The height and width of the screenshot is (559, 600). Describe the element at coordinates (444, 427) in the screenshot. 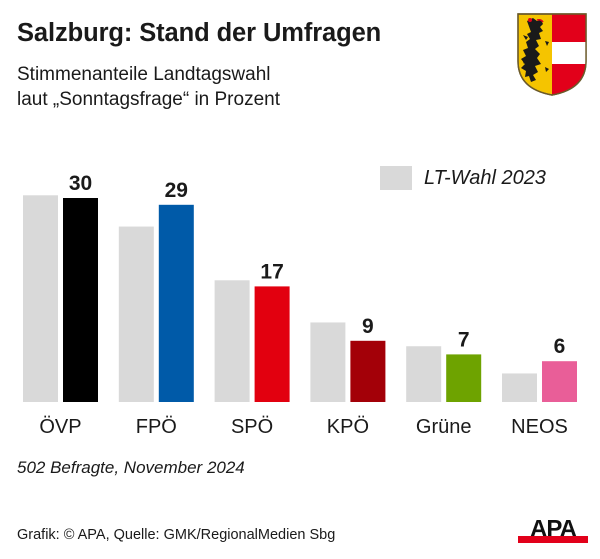

I see `category-label-gruene: Grüne` at that location.